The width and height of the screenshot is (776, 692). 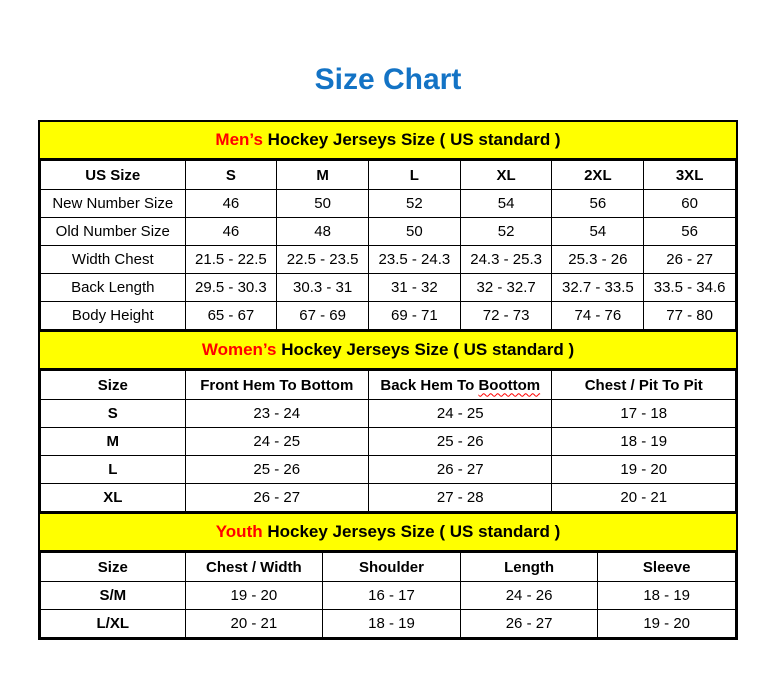 I want to click on row-label: S/M, so click(x=113, y=595).